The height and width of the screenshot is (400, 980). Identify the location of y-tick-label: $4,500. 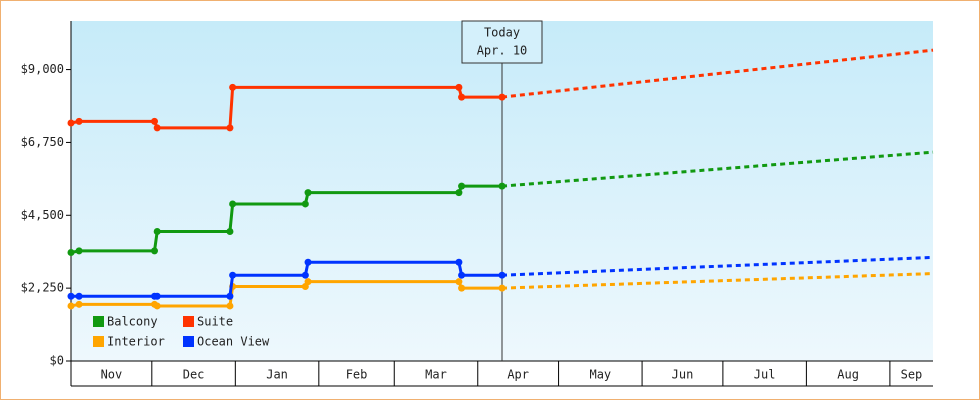
(42, 215).